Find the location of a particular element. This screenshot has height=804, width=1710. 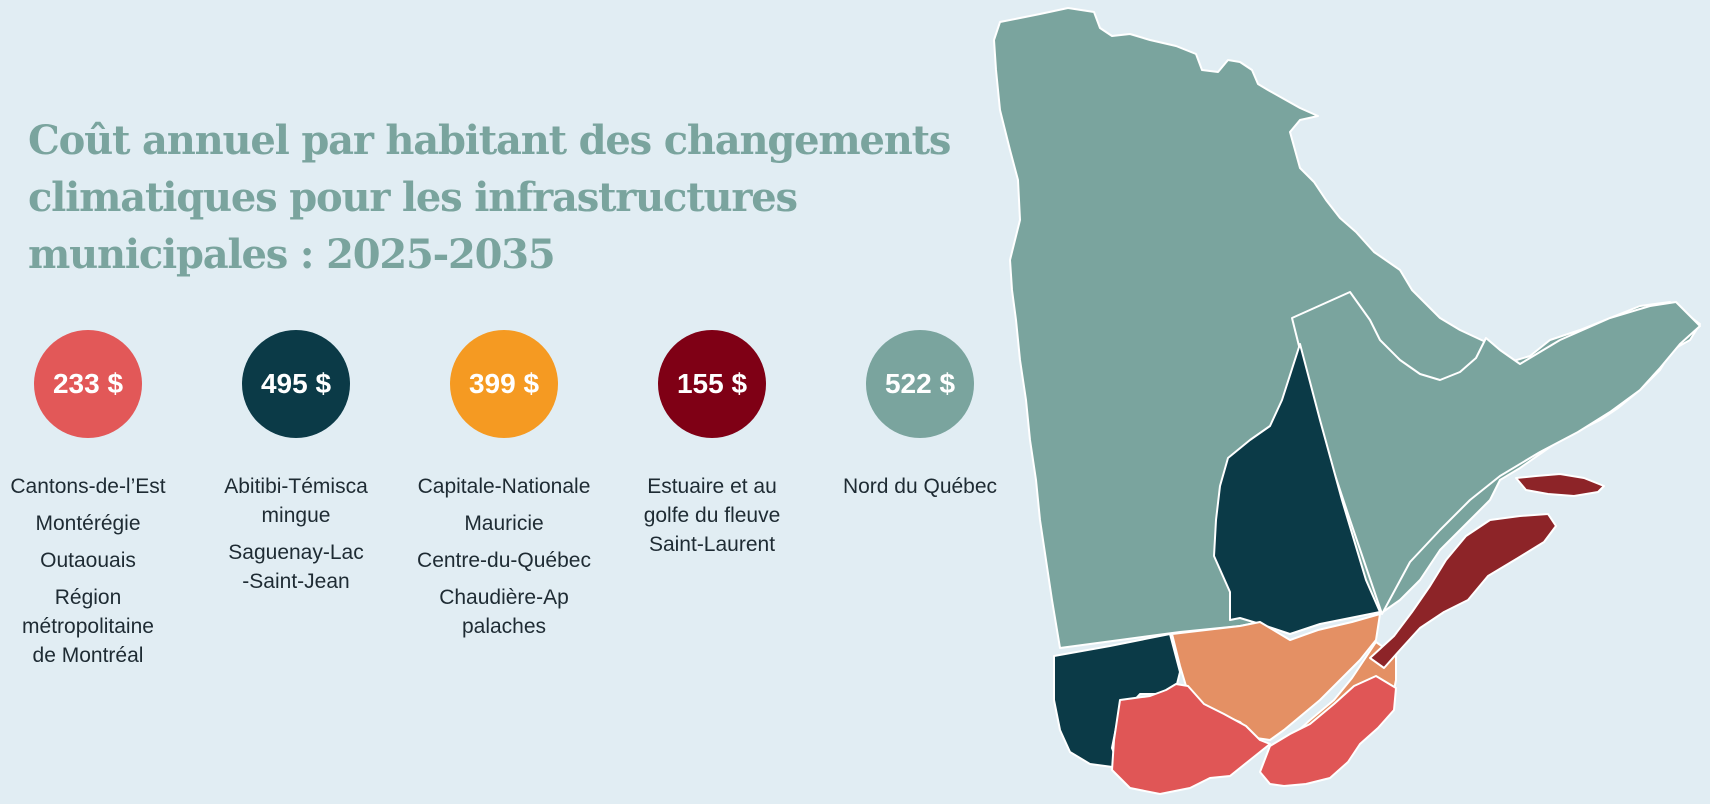

map-region-monteregie is located at coordinates (1191, 739).